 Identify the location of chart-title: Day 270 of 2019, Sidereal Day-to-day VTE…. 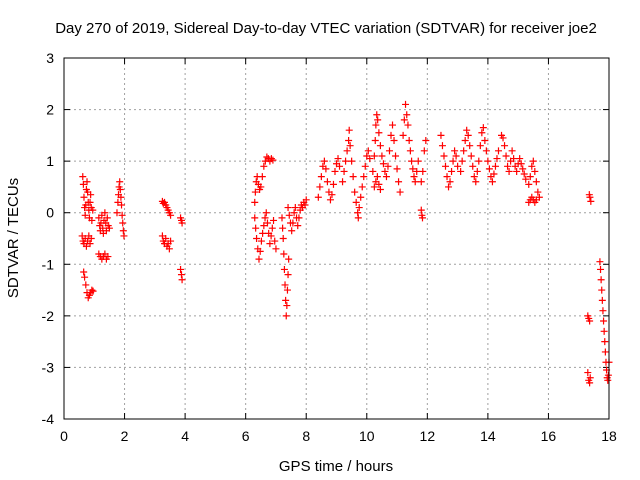
(326, 28).